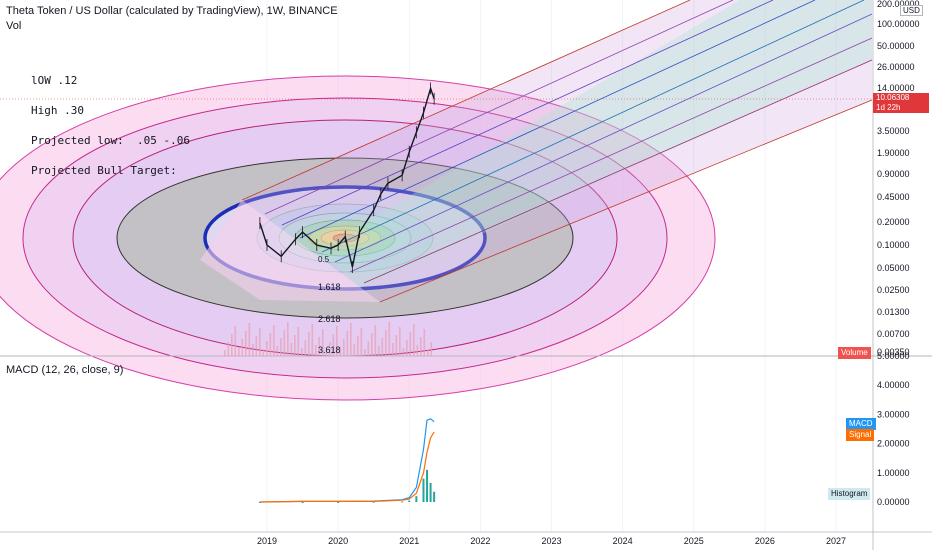 This screenshot has width=932, height=550. I want to click on volume-legend: Vol, so click(14, 26).